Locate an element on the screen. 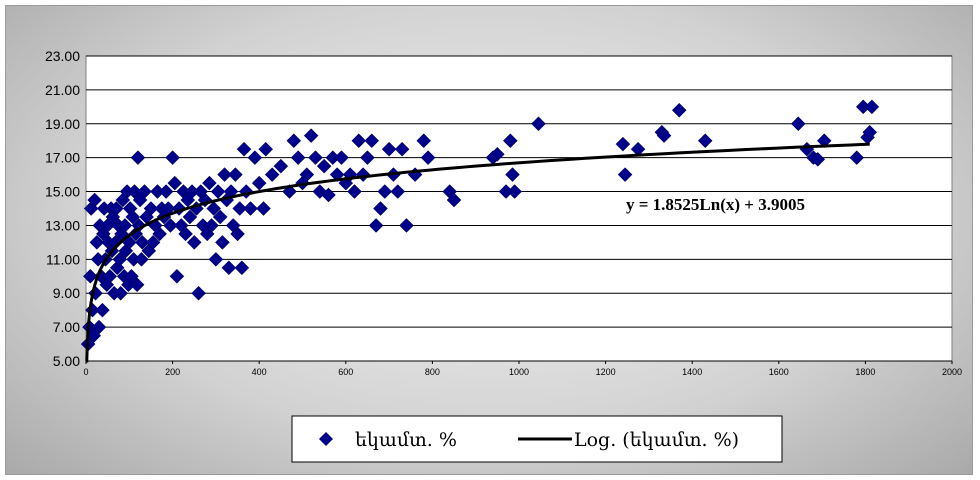 This screenshot has width=980, height=480. legend-label-series: եկամտ. % is located at coordinates (406, 440).